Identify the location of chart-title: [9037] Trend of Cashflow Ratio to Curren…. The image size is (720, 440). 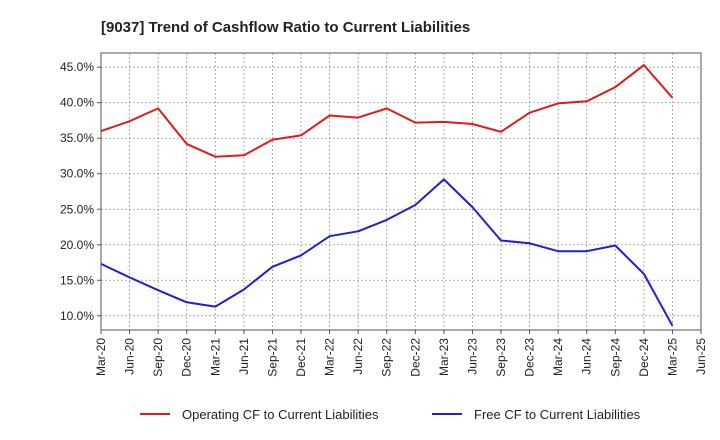
(285, 27).